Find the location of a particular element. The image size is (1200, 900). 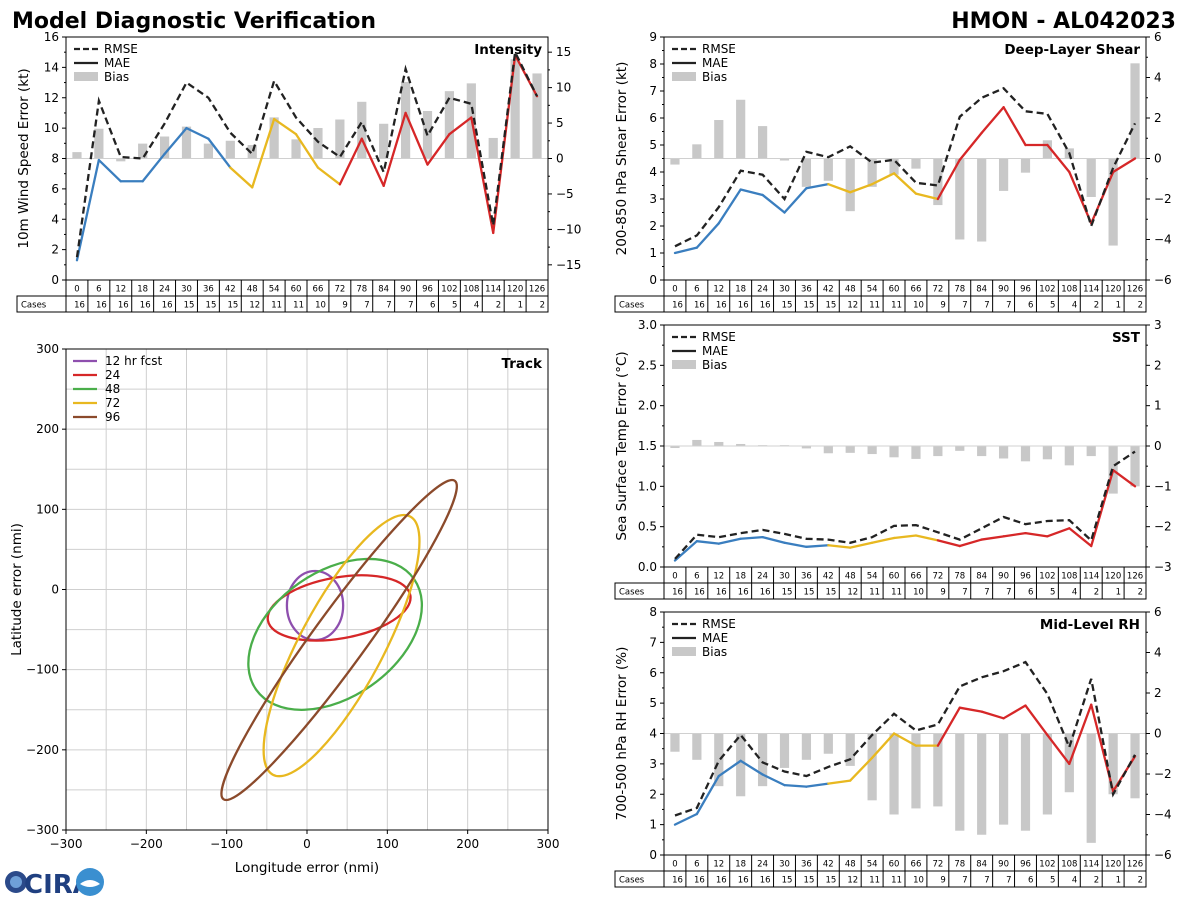

intensity-hour-label: 120 is located at coordinates (515, 290).